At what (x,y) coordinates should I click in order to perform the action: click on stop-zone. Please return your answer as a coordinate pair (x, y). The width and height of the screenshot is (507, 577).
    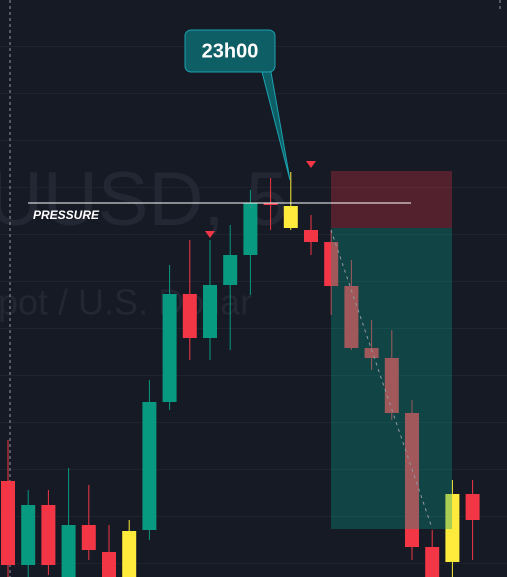
    Looking at the image, I should click on (391, 199).